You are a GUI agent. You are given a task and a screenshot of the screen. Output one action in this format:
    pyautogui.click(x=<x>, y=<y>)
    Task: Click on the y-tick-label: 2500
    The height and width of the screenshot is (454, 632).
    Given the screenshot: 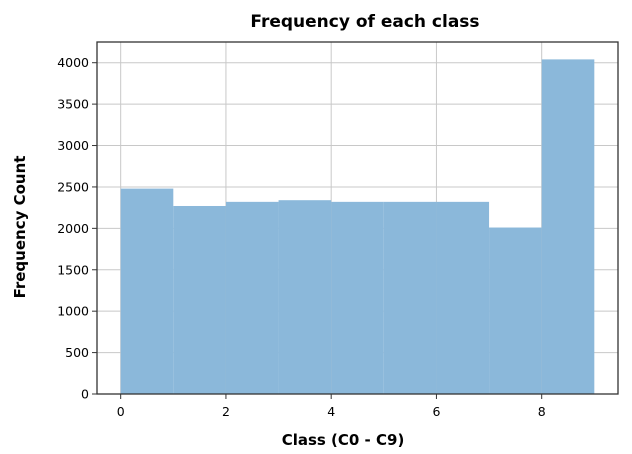 What is the action you would take?
    pyautogui.click(x=73, y=186)
    